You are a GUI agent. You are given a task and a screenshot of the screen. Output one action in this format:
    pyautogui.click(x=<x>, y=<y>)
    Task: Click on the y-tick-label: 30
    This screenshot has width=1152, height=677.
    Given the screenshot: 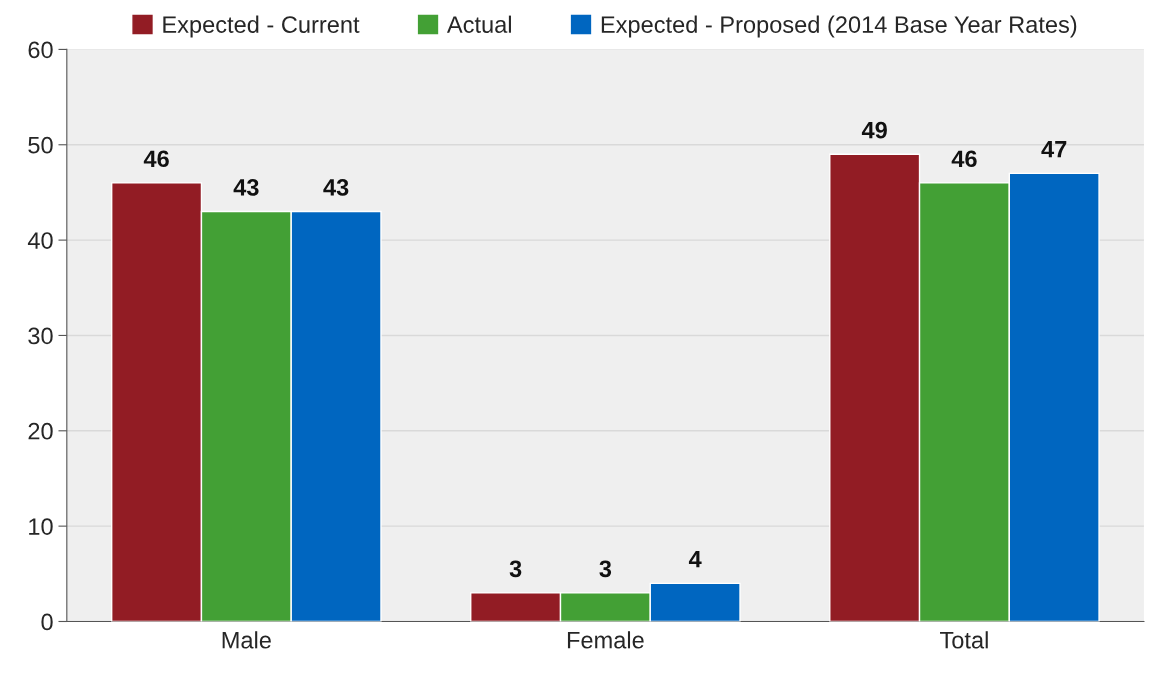 What is the action you would take?
    pyautogui.click(x=40, y=336)
    